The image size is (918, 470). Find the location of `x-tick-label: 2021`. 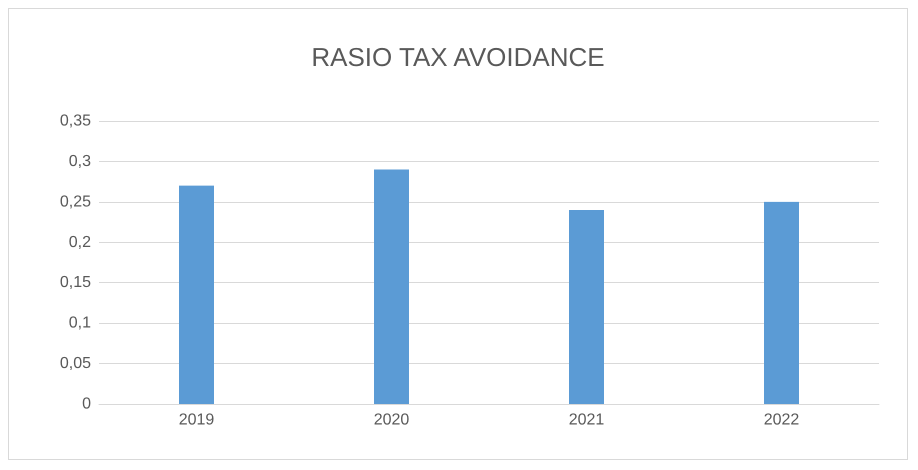

x-tick-label: 2021 is located at coordinates (586, 420).